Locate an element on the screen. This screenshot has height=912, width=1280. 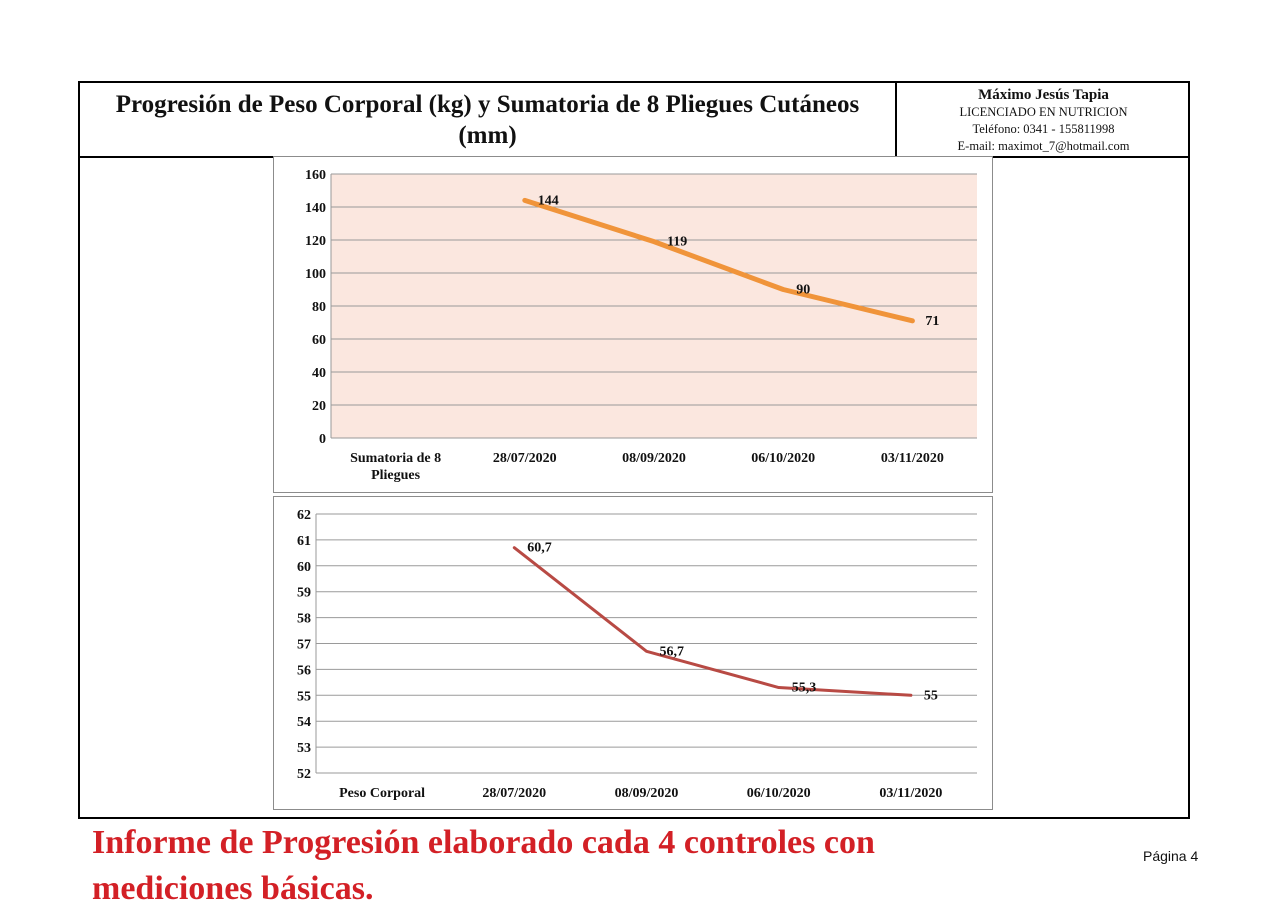
skinfolds-x-tick-label: 06/10/2020 is located at coordinates (783, 458).